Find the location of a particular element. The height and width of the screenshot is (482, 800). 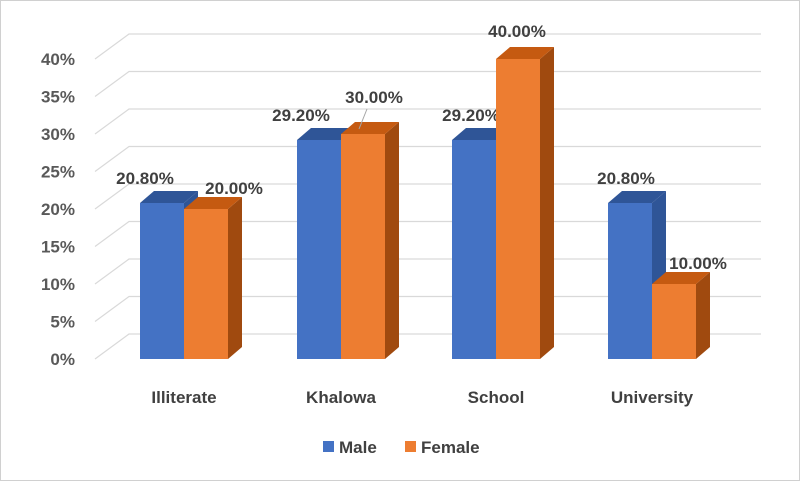

y-tick-label: 10% is located at coordinates (58, 284).